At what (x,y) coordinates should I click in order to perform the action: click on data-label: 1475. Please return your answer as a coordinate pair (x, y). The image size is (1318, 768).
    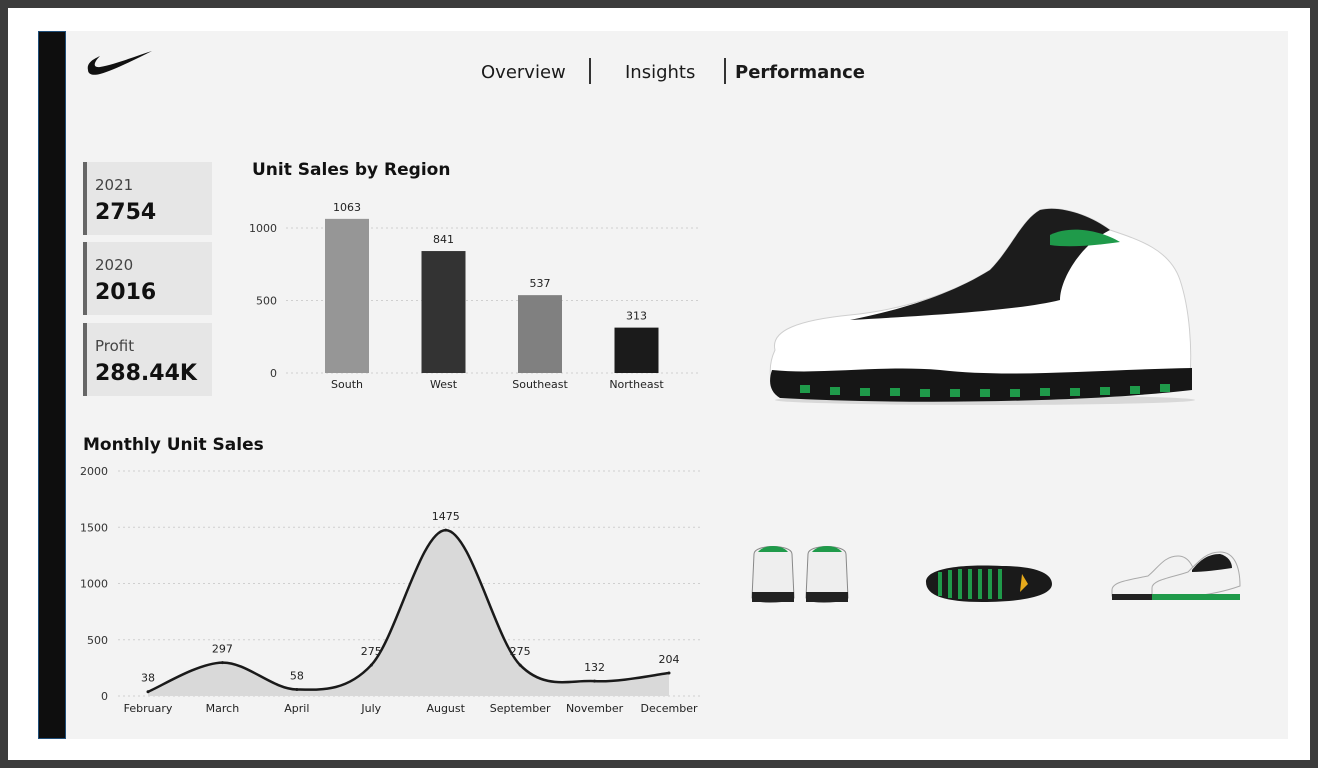
    Looking at the image, I should click on (446, 516).